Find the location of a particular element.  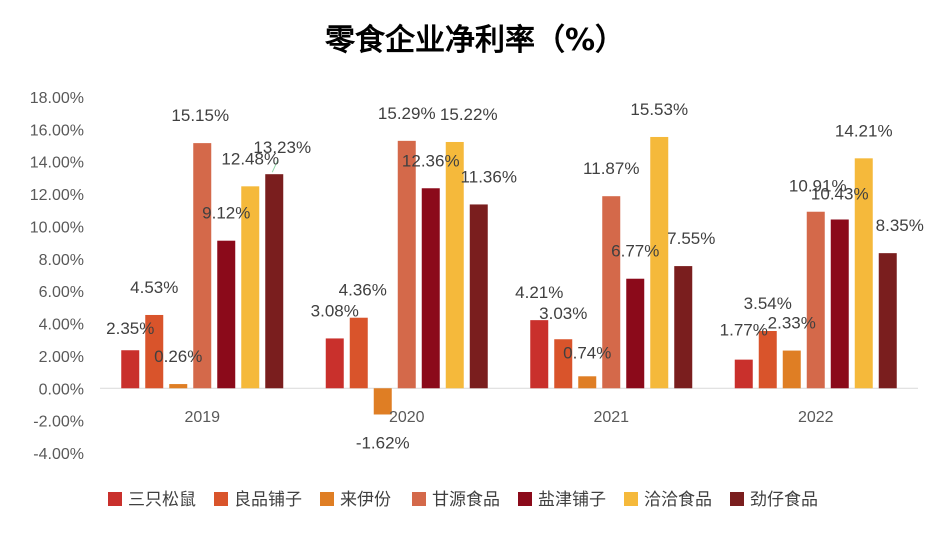

y-tick-label: 8.00% is located at coordinates (61, 260).